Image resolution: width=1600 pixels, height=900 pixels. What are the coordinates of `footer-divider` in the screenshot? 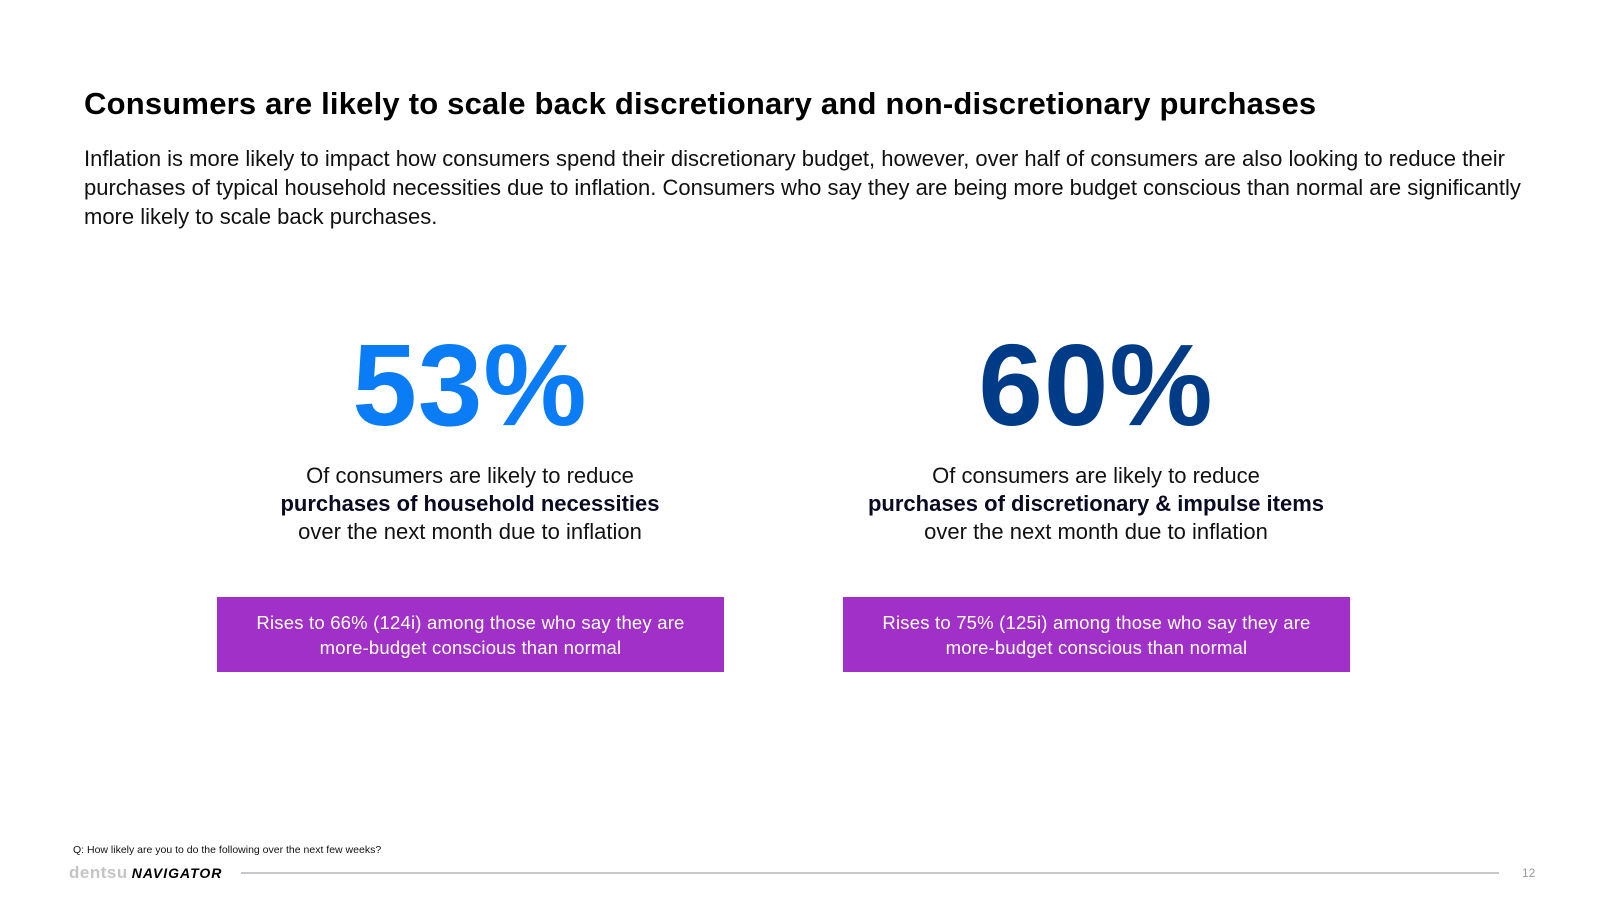 It's located at (870, 873).